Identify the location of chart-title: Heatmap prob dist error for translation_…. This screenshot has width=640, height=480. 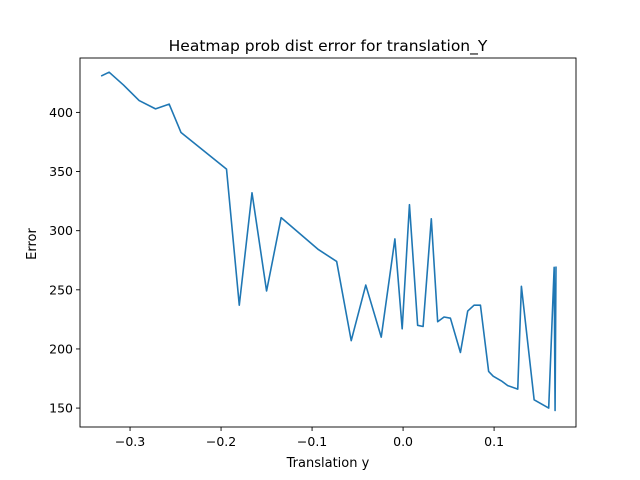
(328, 46).